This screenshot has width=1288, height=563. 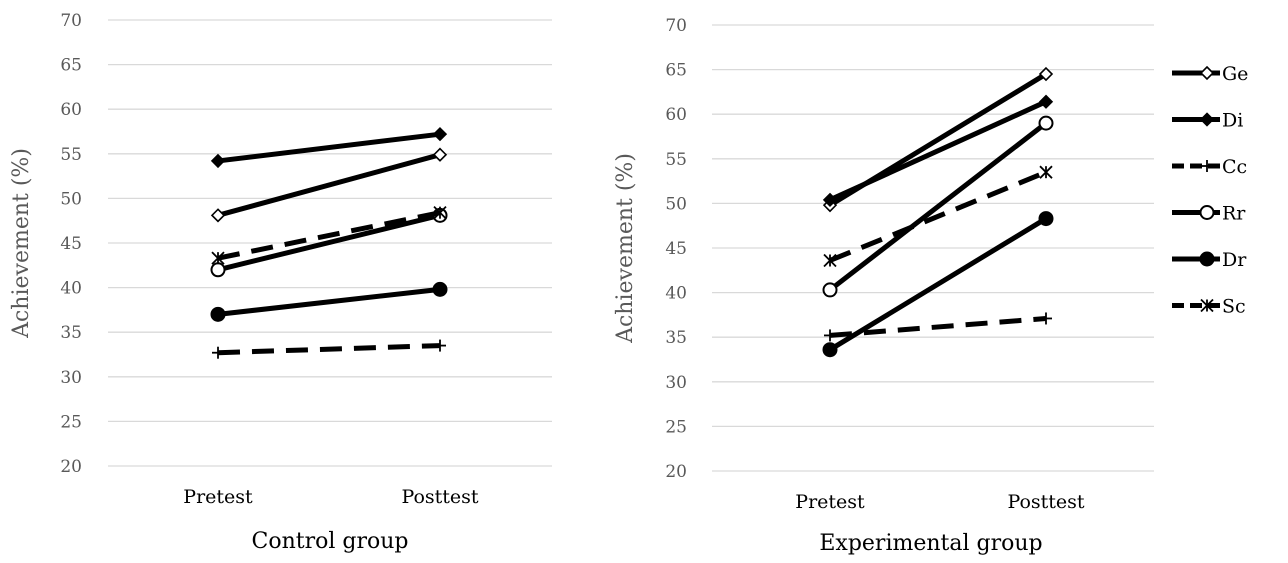 I want to click on legend-item-rr: Rr, so click(x=1209, y=214).